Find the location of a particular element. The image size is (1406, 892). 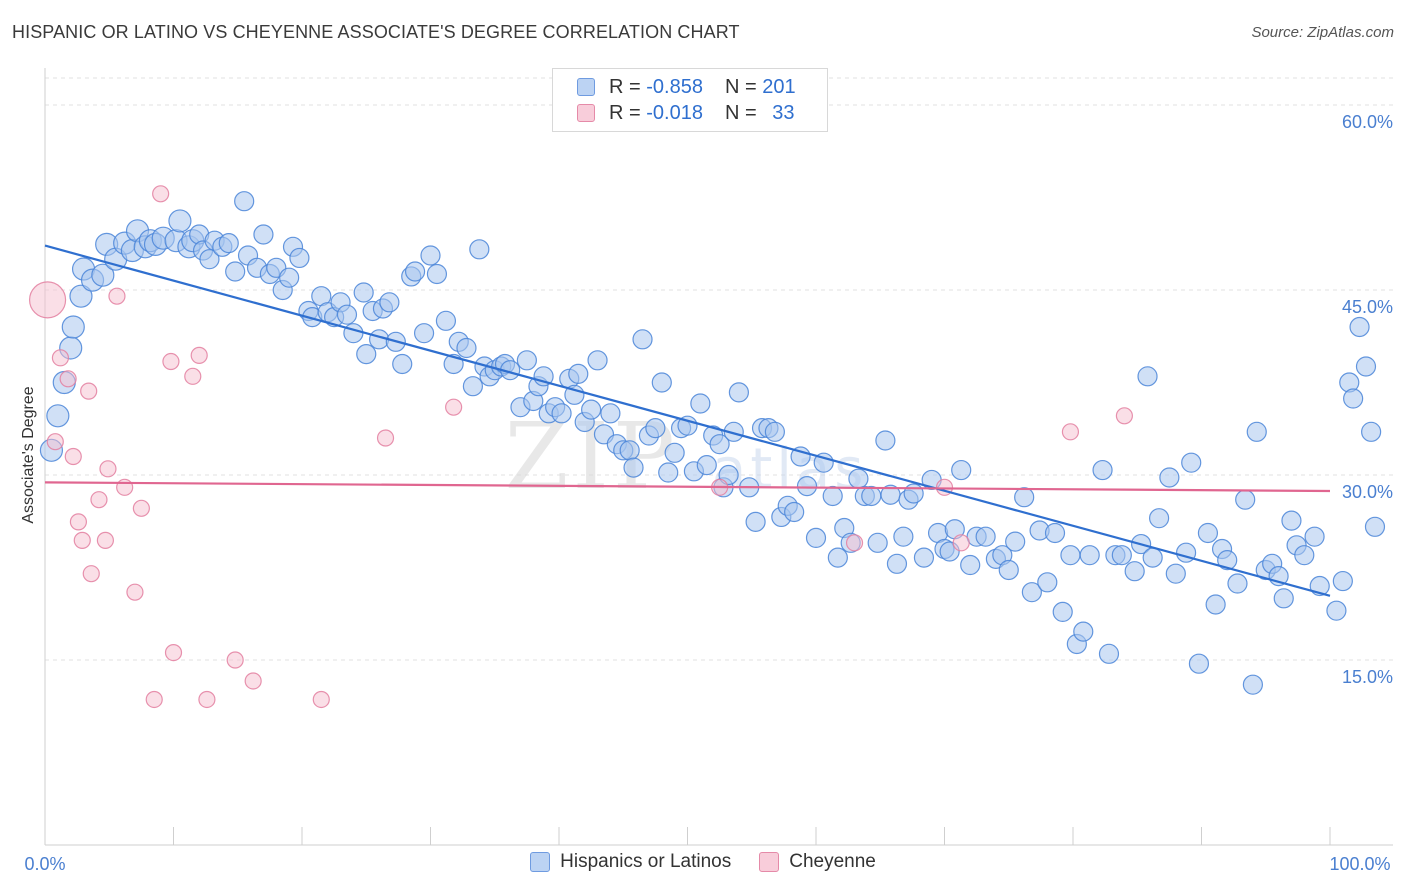

legend-item-cheyenne: Cheyenne is located at coordinates (817, 862).